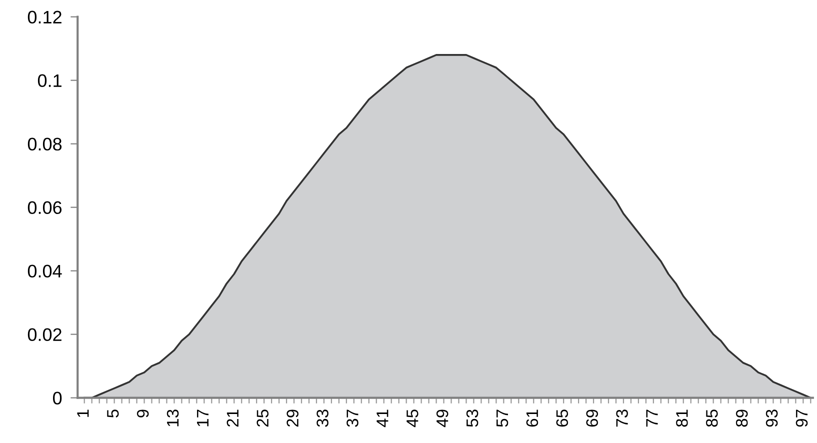  Describe the element at coordinates (57, 398) in the screenshot. I see `y-tick-label: 0` at that location.